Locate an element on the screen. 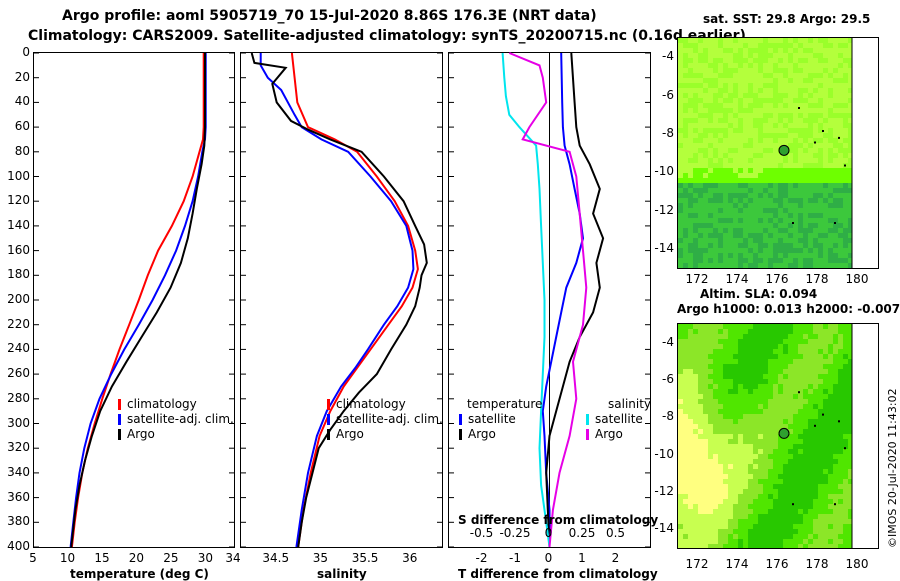 The image size is (900, 581). sla-map-image is located at coordinates (778, 436).